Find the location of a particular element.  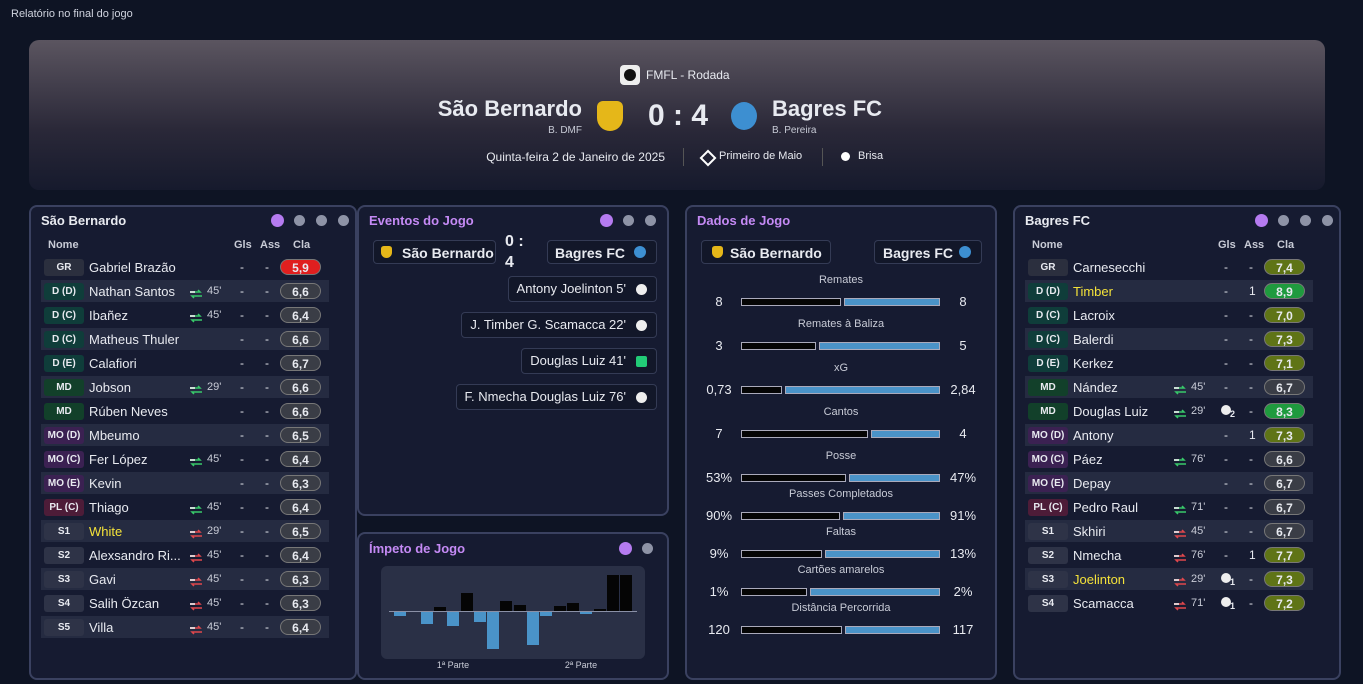

window-title: Relatório no final do jogo is located at coordinates (72, 14).